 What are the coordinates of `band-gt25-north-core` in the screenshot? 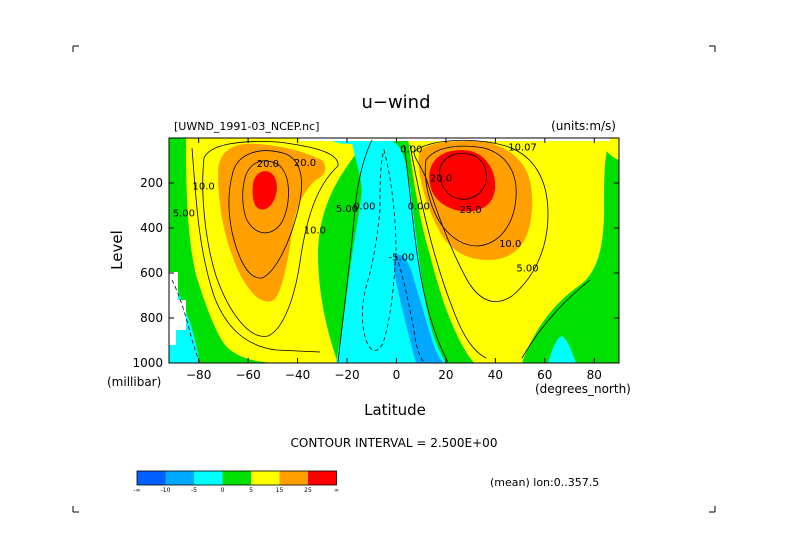 It's located at (462, 181).